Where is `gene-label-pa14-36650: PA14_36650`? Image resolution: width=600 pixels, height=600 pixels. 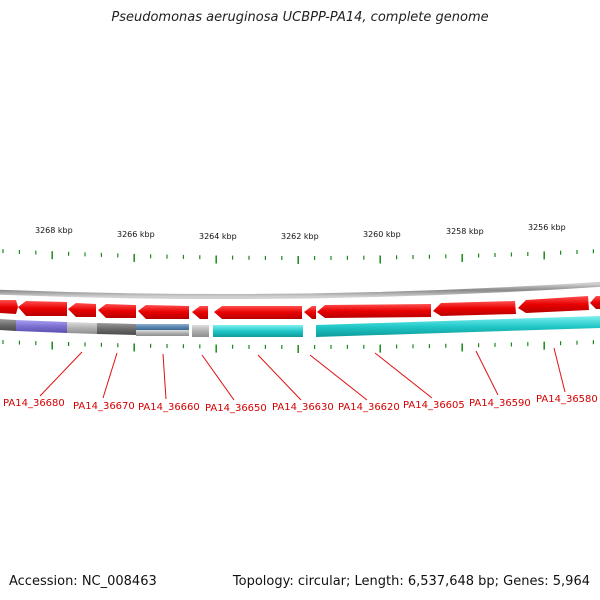
gene-label-pa14-36650: PA14_36650 is located at coordinates (236, 408).